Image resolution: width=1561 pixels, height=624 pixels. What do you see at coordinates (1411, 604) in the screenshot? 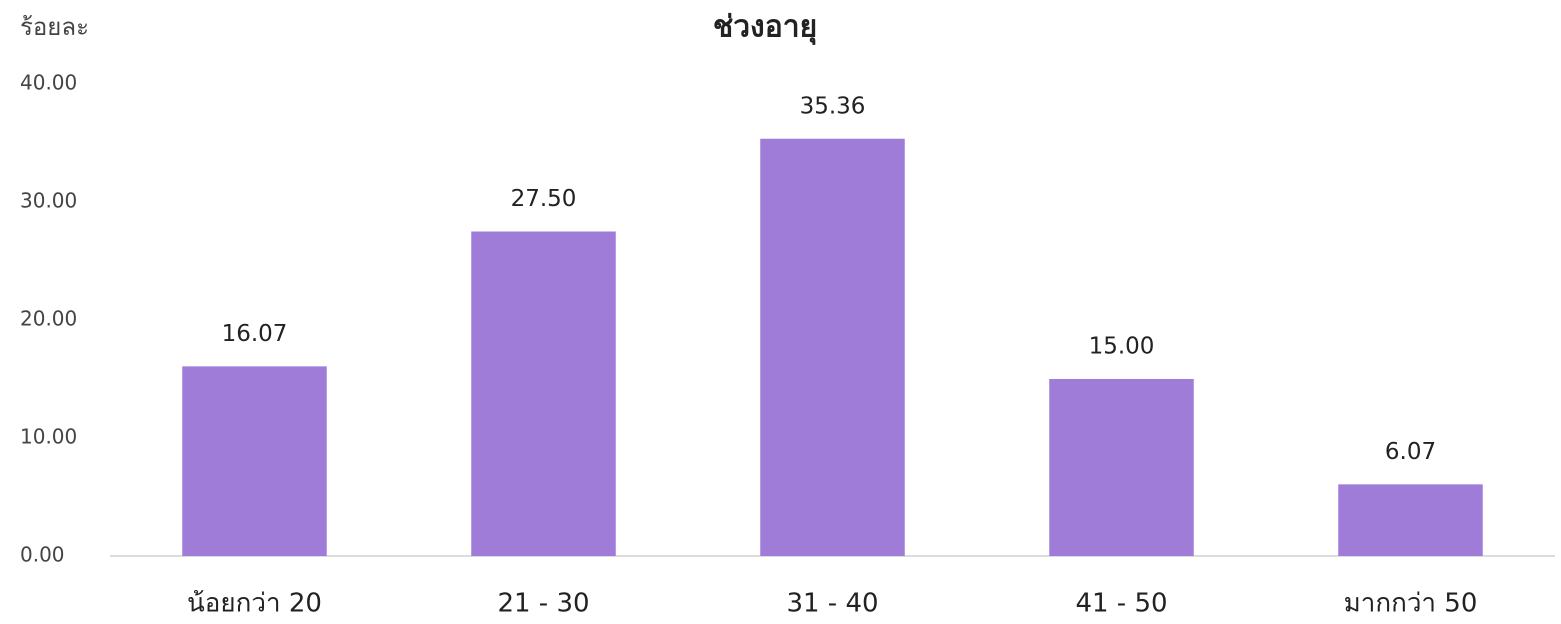
I see `x-tick-label: มากกว่า 50` at bounding box center [1411, 604].